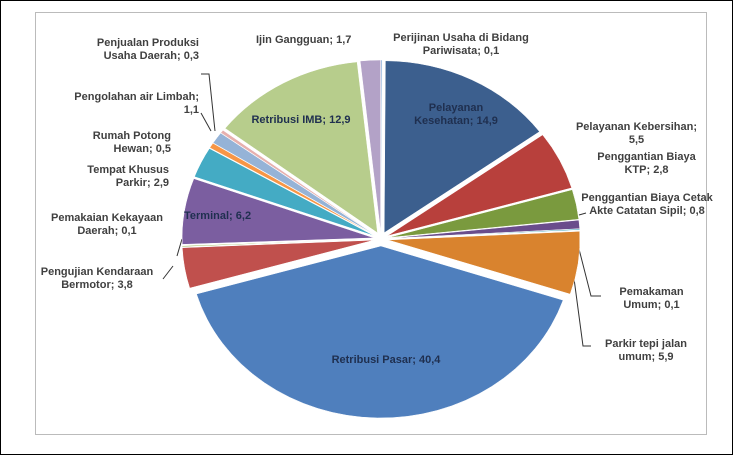 The image size is (733, 455). Describe the element at coordinates (430, 360) in the screenshot. I see `value-label: 40,4` at that location.